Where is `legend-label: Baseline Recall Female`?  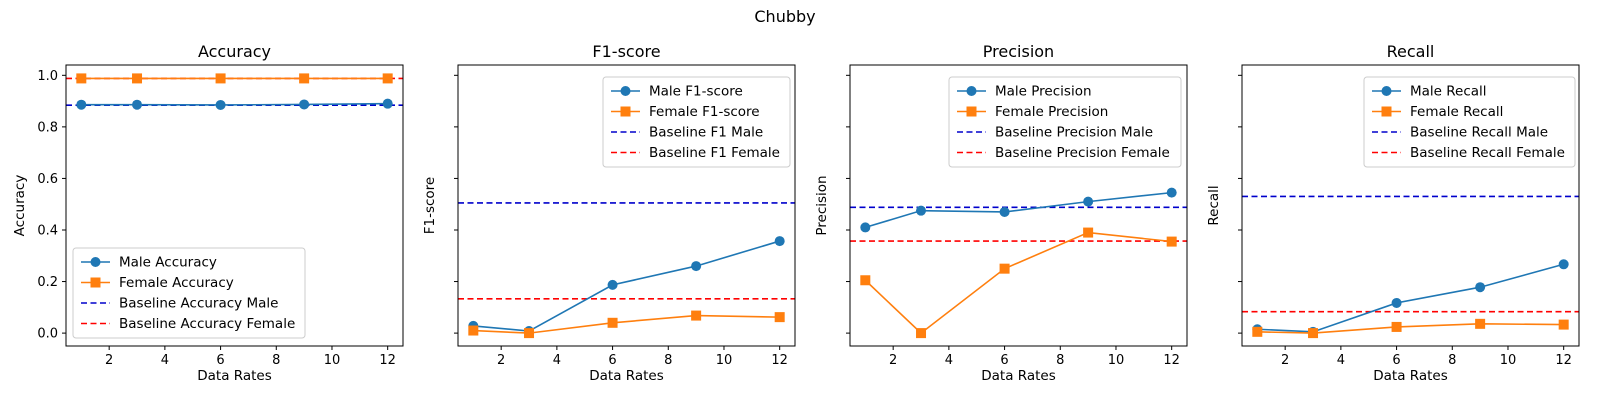 legend-label: Baseline Recall Female is located at coordinates (1487, 153).